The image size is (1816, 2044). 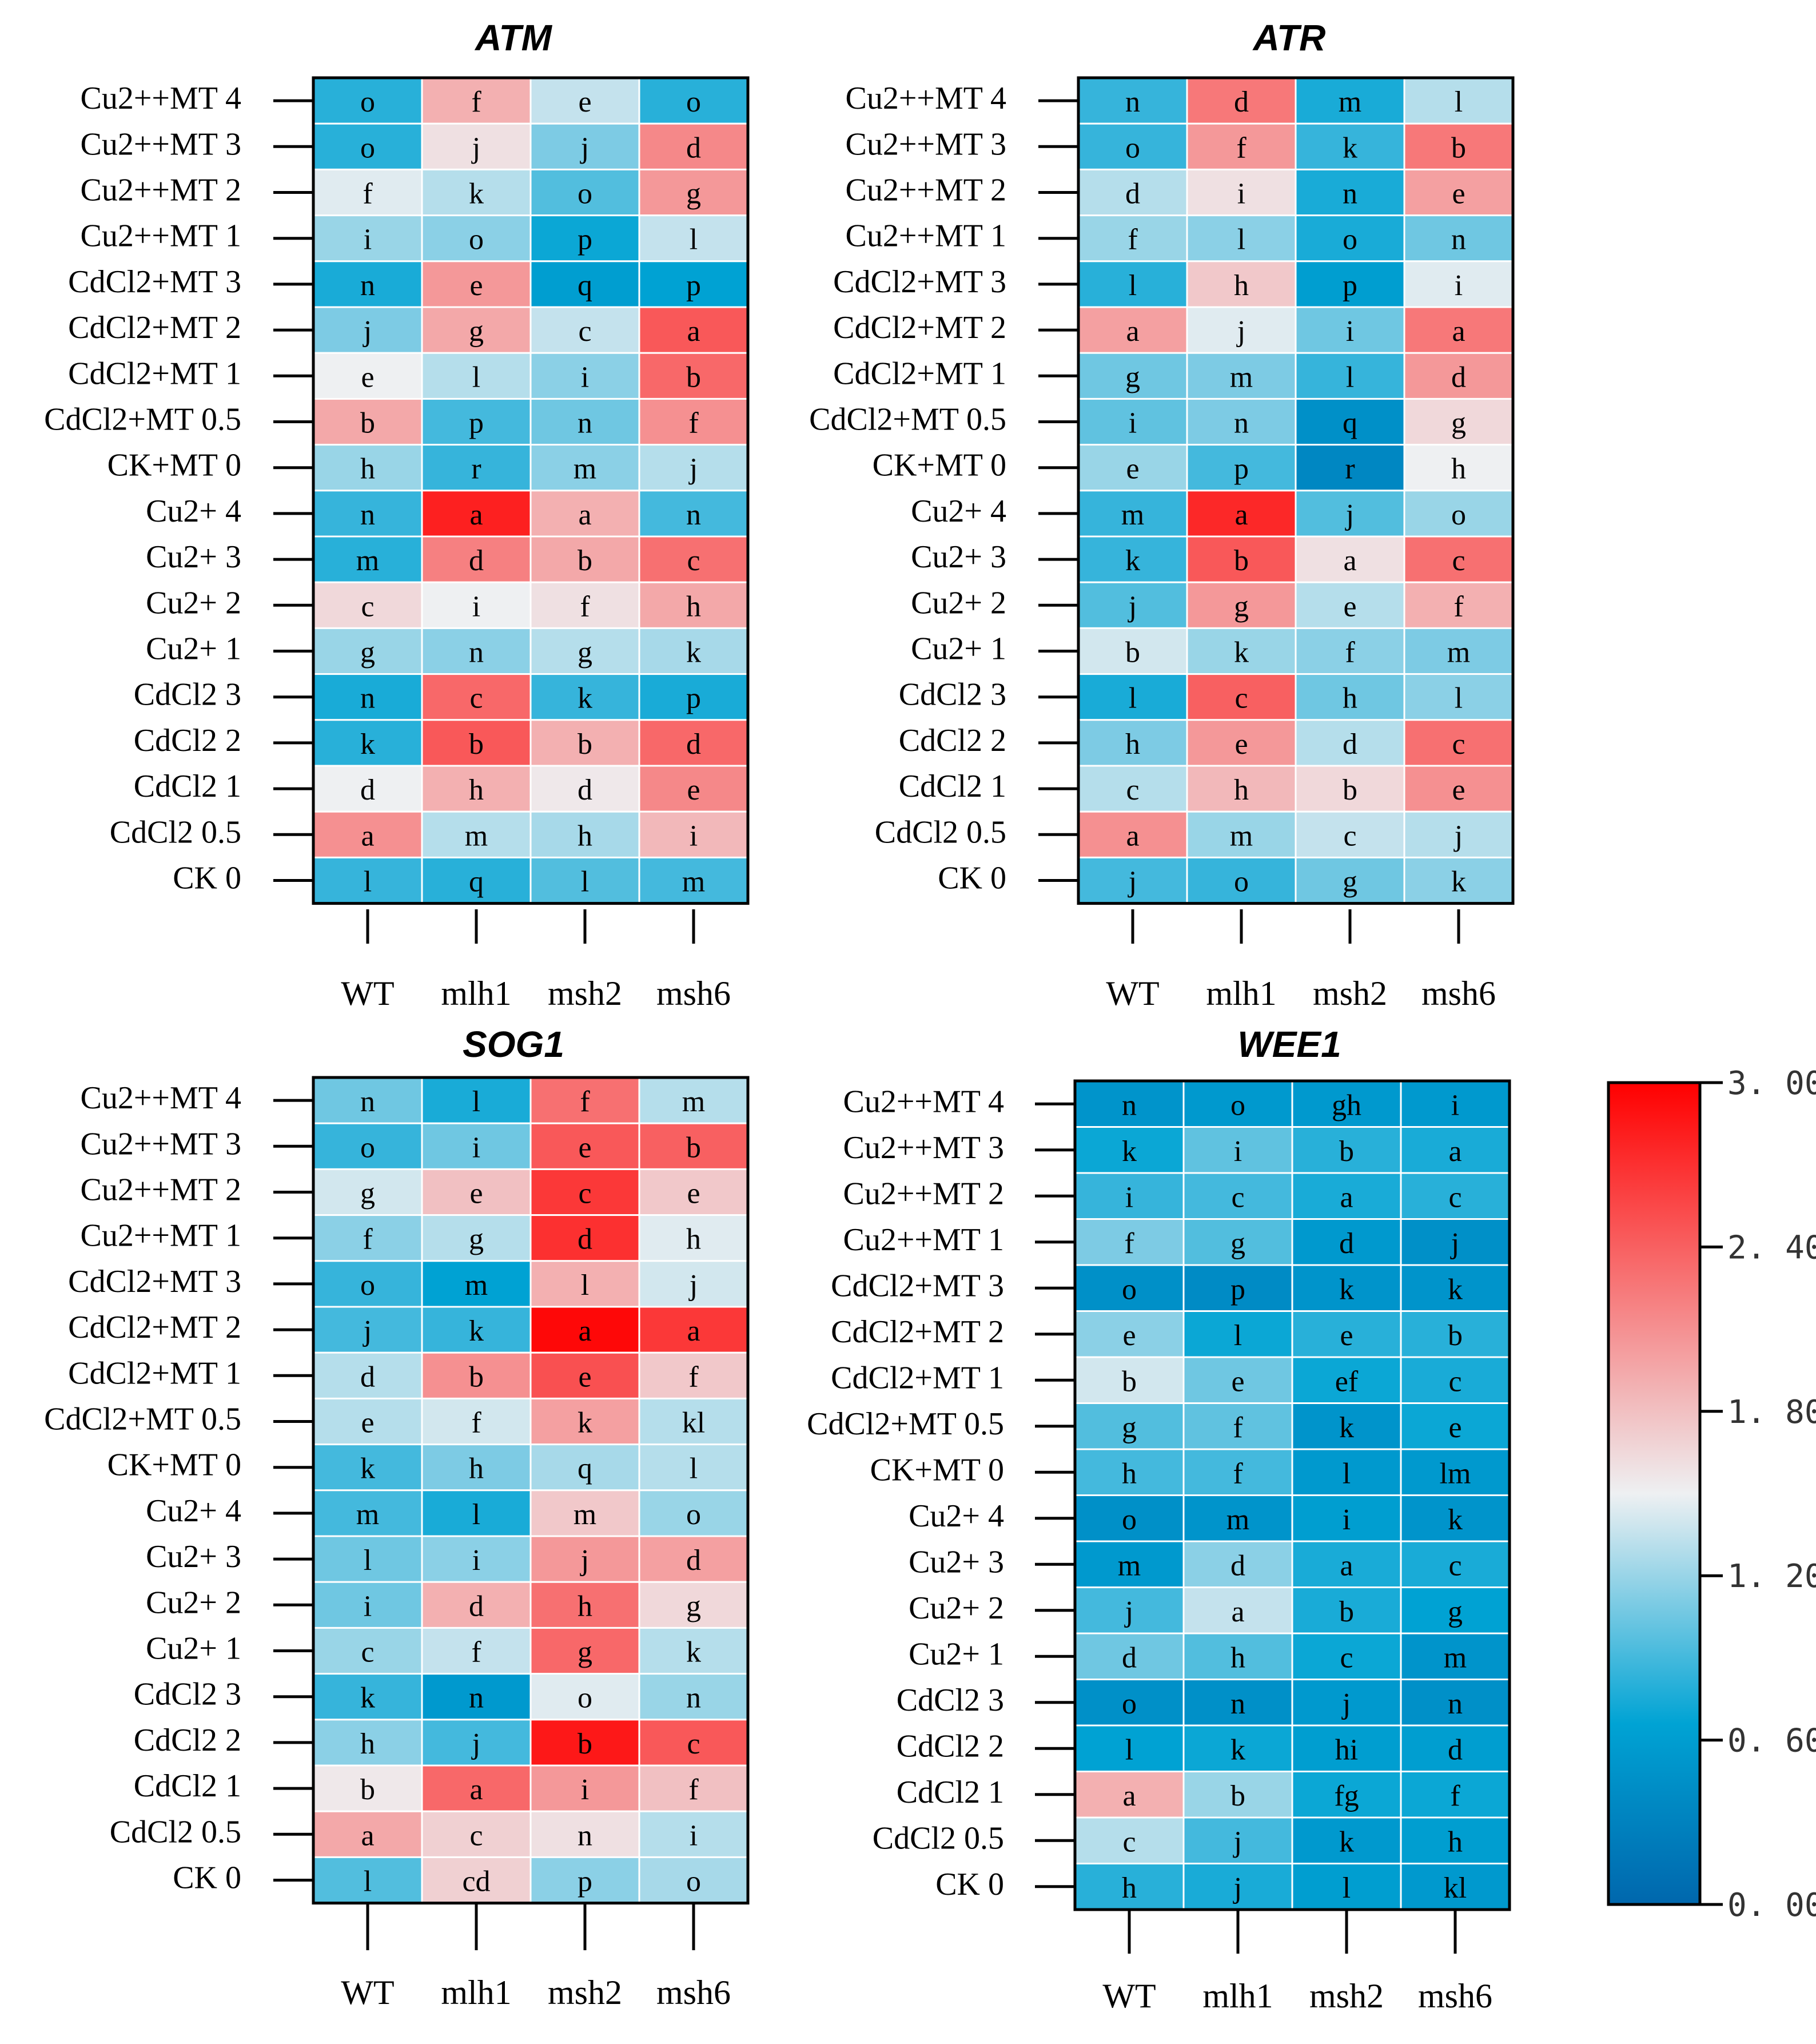 What do you see at coordinates (1458, 882) in the screenshot?
I see `cell-letter-atr-ck-0-msh6: k` at bounding box center [1458, 882].